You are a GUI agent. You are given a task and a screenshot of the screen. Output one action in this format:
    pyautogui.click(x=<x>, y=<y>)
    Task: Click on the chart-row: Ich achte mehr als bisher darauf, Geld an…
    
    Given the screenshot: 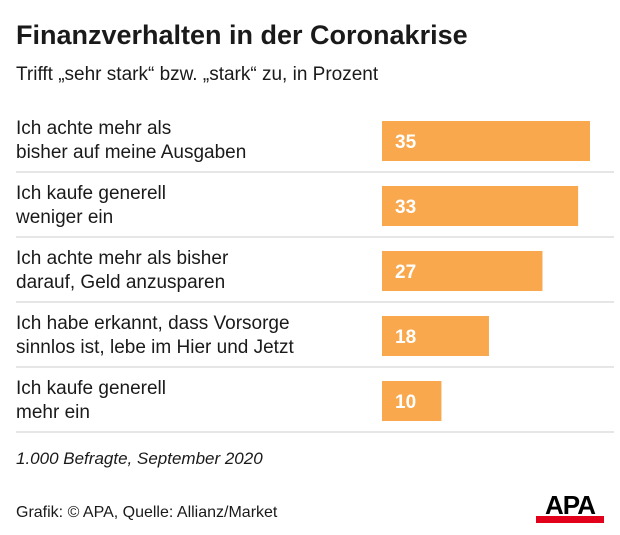 What is the action you would take?
    pyautogui.click(x=315, y=275)
    